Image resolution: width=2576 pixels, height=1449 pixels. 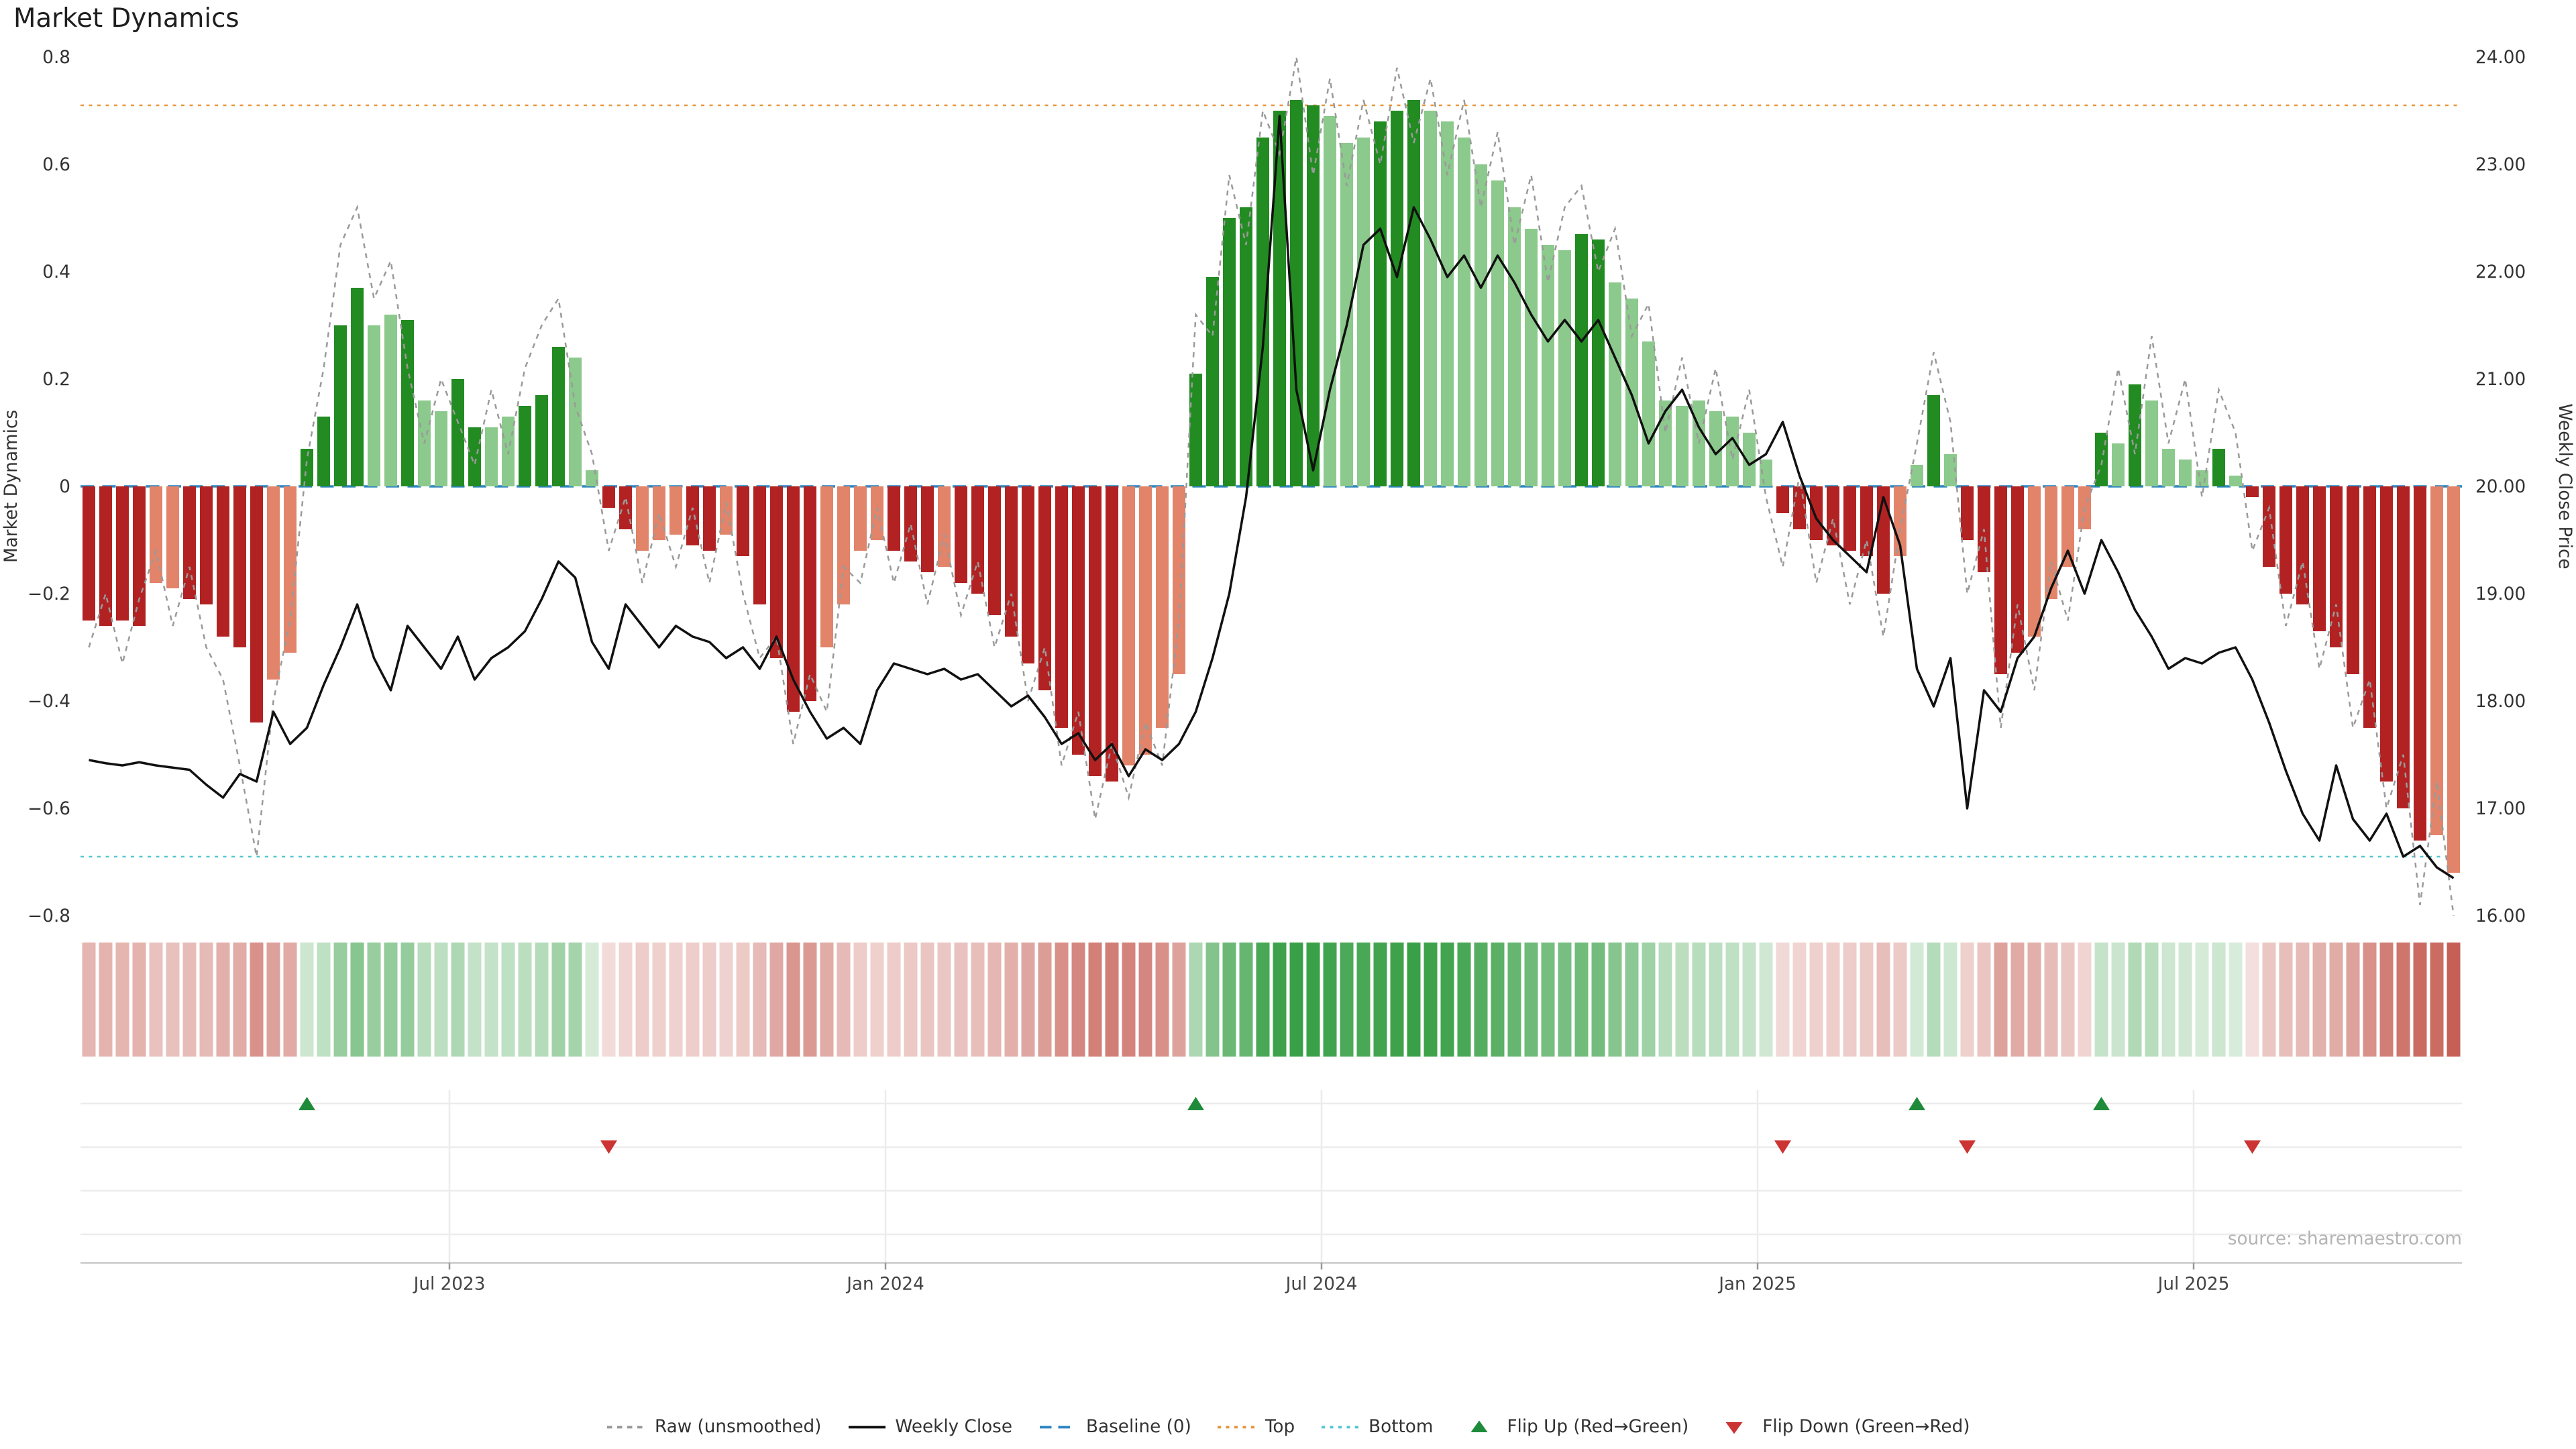 What do you see at coordinates (2500, 702) in the screenshot?
I see `right-axis-tick-label: 18.00` at bounding box center [2500, 702].